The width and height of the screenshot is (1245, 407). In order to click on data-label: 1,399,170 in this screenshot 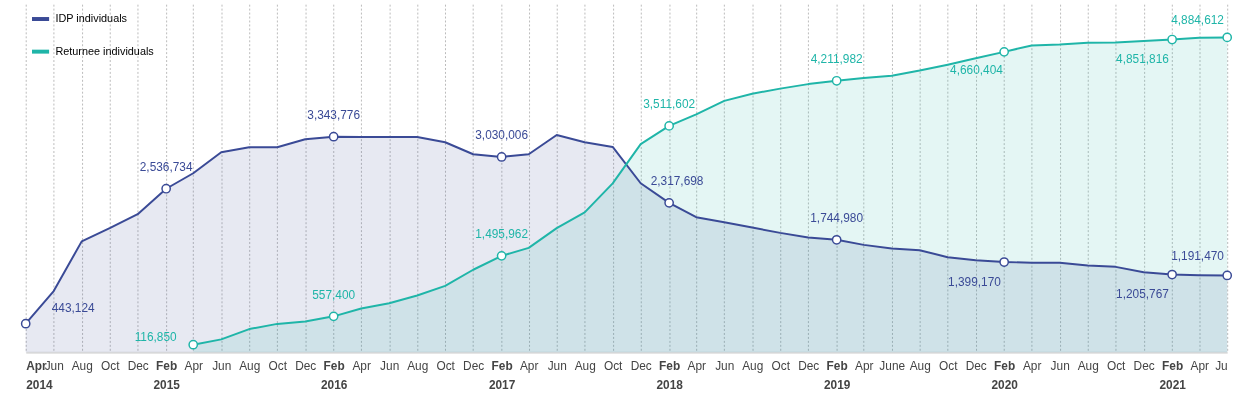, I will do `click(975, 281)`.